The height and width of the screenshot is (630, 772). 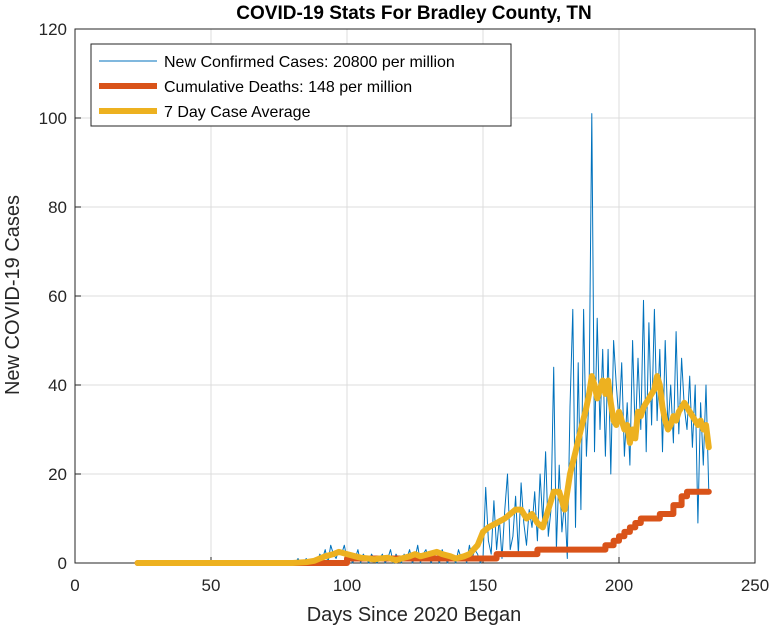 I want to click on legend-entry-2: 7 Day Case Average, so click(x=237, y=112).